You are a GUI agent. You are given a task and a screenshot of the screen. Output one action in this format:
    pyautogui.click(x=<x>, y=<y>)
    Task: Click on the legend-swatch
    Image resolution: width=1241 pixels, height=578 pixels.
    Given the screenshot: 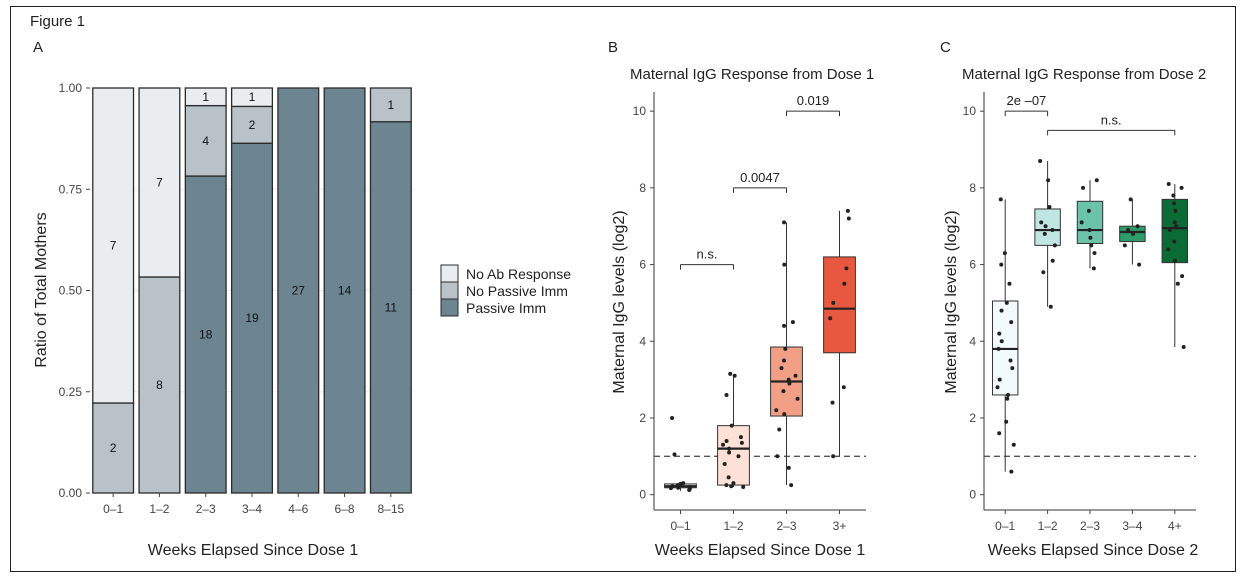 What is the action you would take?
    pyautogui.click(x=449, y=273)
    